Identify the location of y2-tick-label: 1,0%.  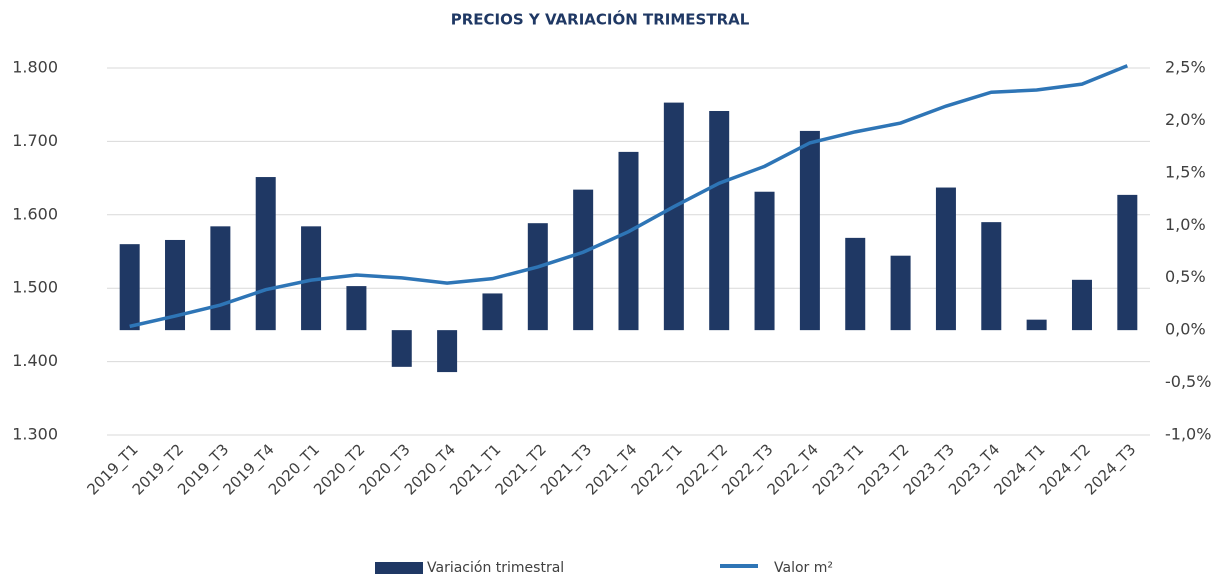
(1185, 224).